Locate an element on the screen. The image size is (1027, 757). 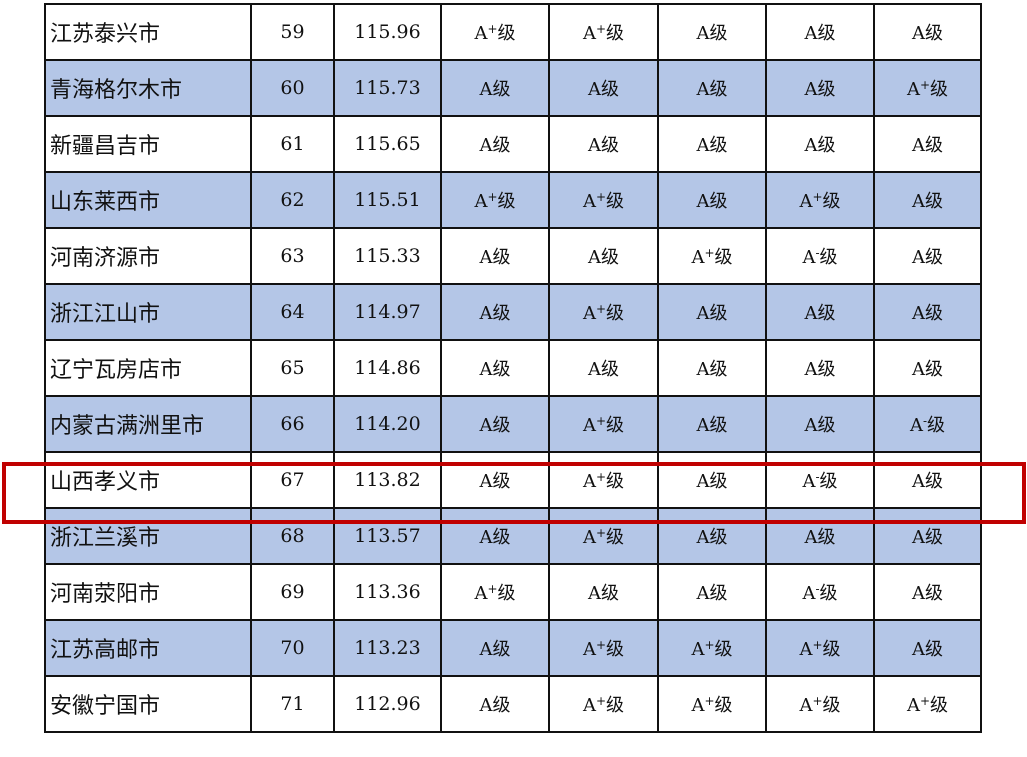
score-cell: 115.51 is located at coordinates (387, 200).